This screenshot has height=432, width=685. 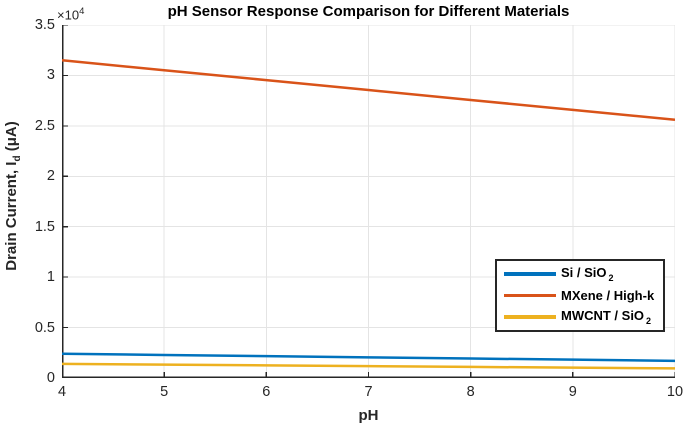 What do you see at coordinates (62, 392) in the screenshot?
I see `x-tick-label: 4` at bounding box center [62, 392].